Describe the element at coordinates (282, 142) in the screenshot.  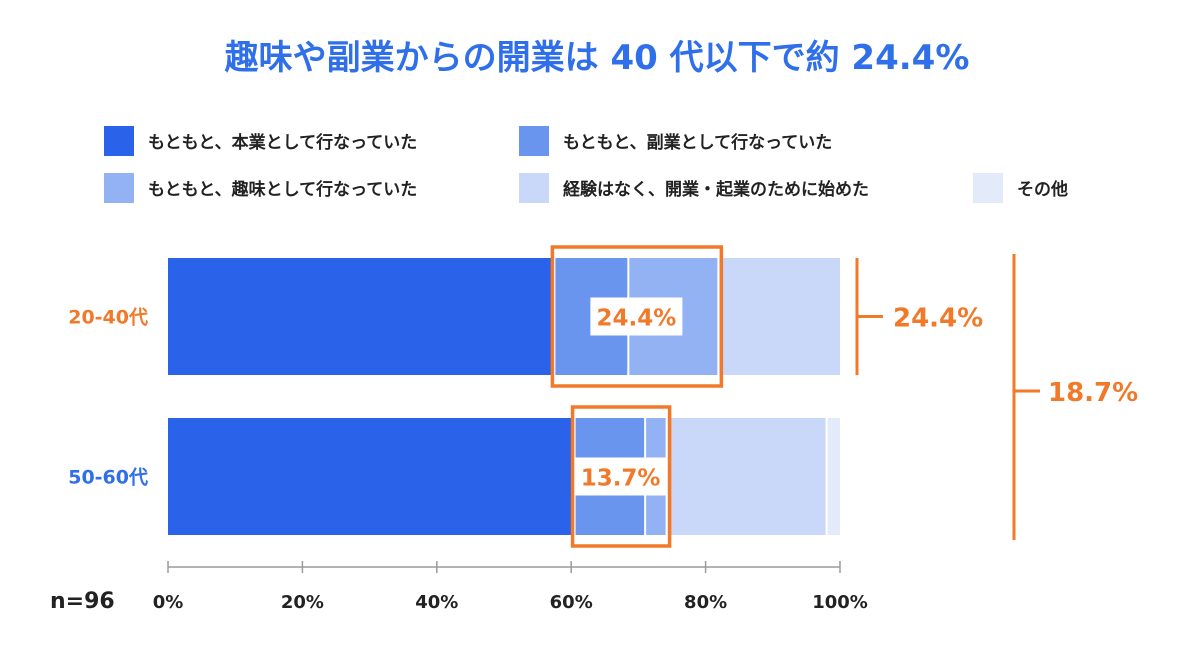
I see `legend-label-1: もともと、本業として行なっていた` at that location.